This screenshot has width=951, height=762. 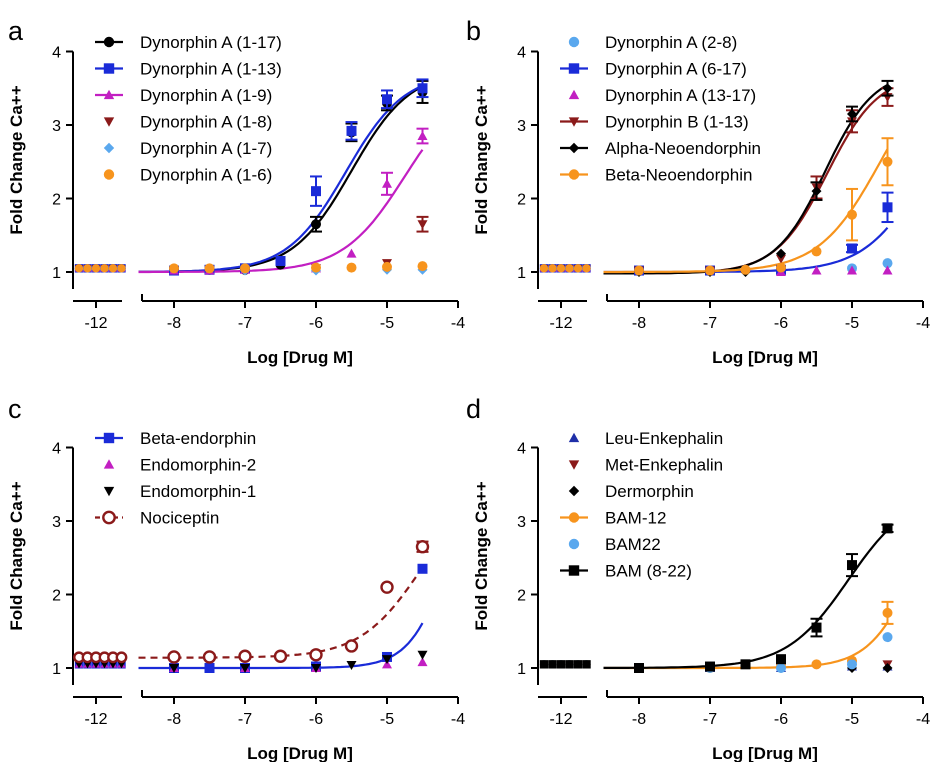 I want to click on legend-entry: BAM22, so click(x=633, y=544).